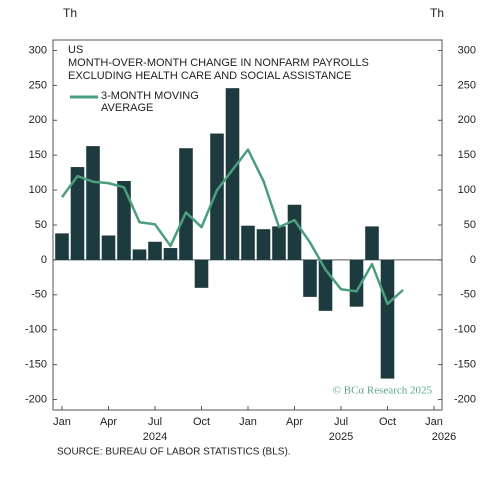  I want to click on y-tick-label: 50, so click(41, 225).